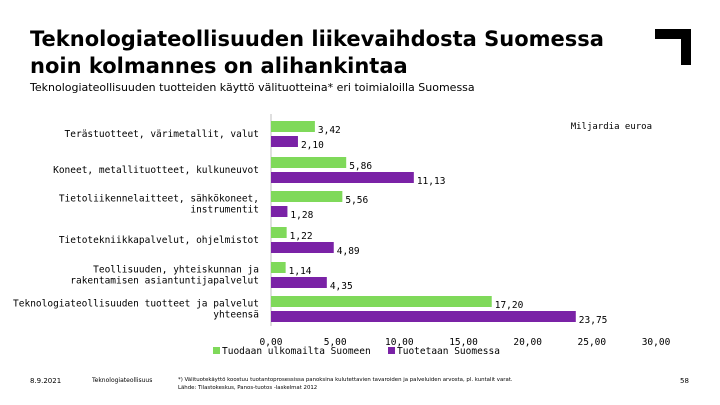 Image resolution: width=720 pixels, height=405 pixels. I want to click on data-label-import-1: 5,86, so click(360, 166).